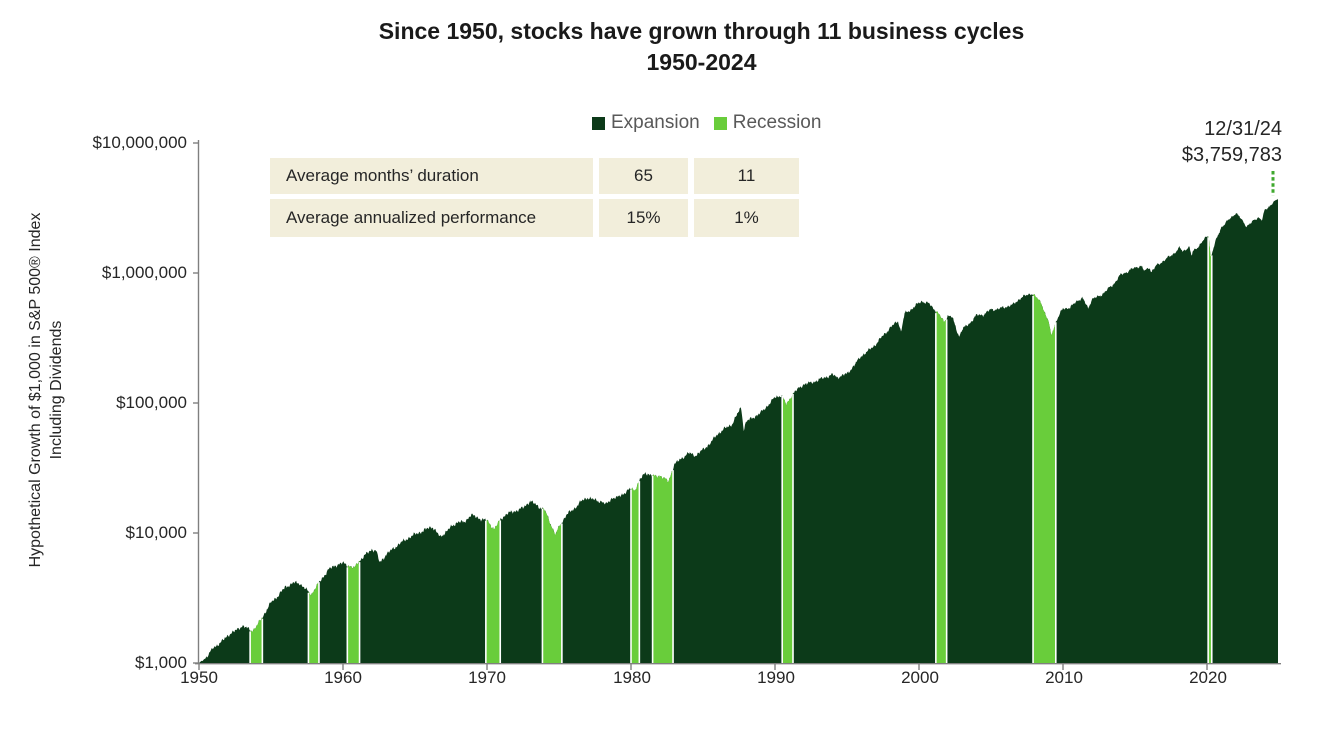  Describe the element at coordinates (1243, 129) in the screenshot. I see `annotation-date: 12/31/24` at that location.